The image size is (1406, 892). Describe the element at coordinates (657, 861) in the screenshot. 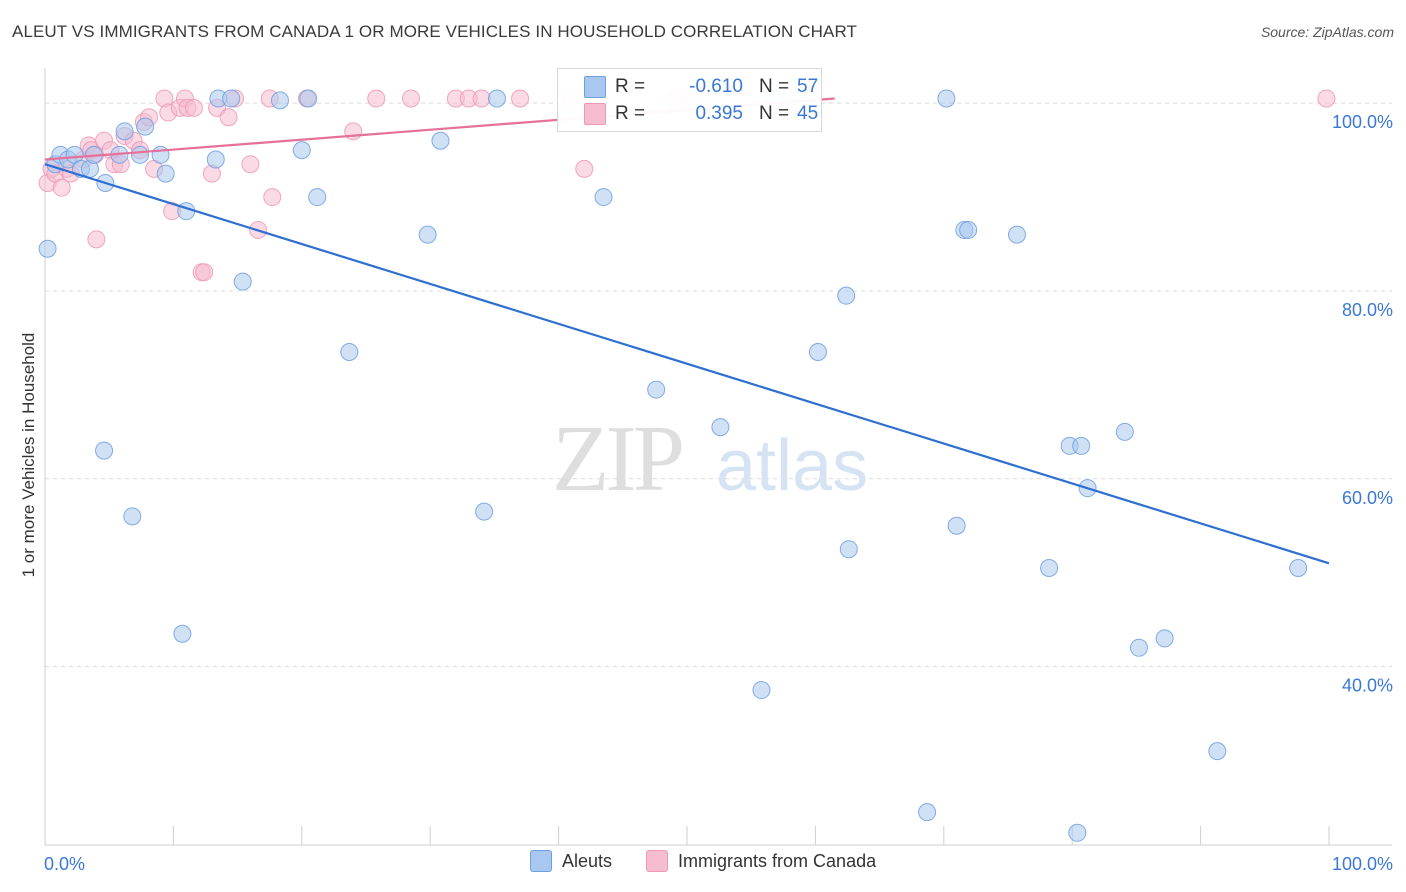

I see `legend-swatch-immigrants` at that location.